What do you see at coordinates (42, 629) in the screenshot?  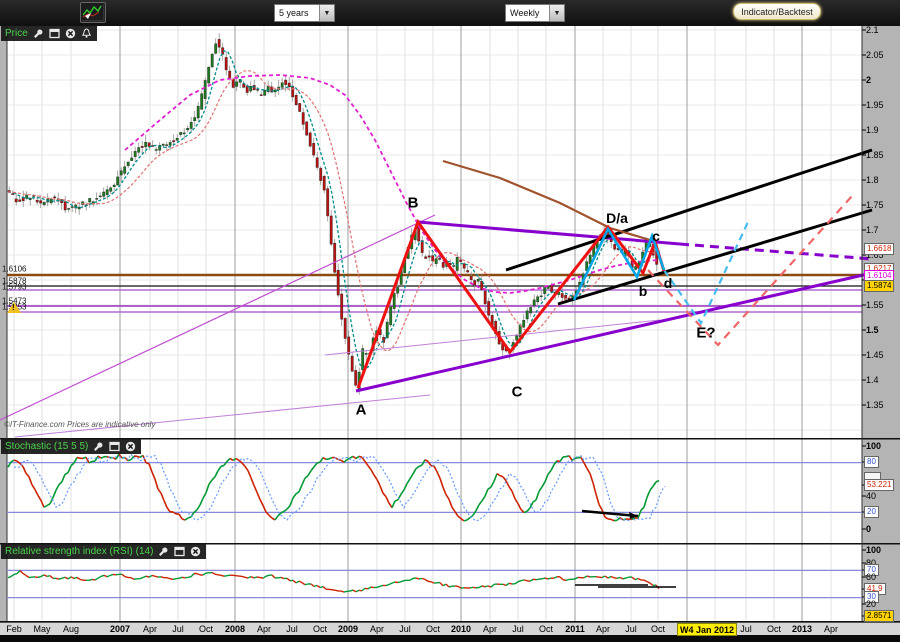 I see `time-axis-label: May` at bounding box center [42, 629].